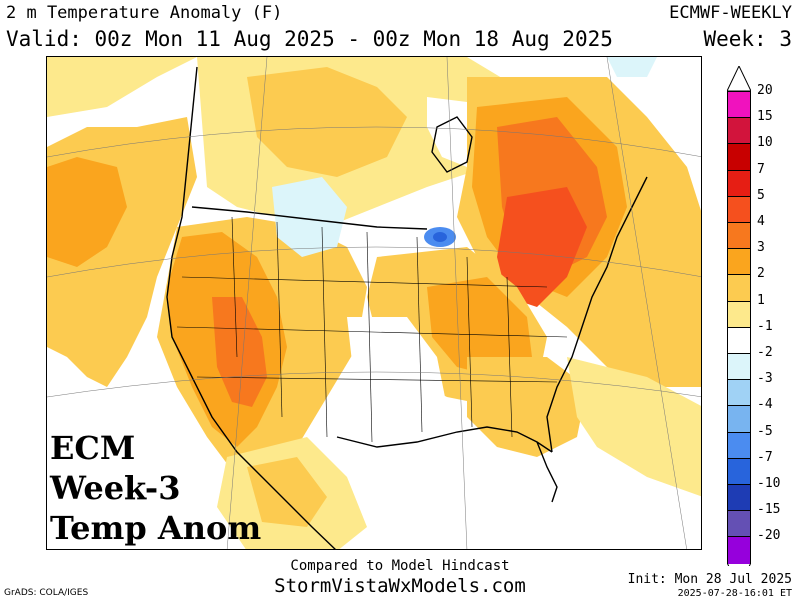 The height and width of the screenshot is (600, 800). I want to click on north-atlantic-cool, so click(632, 67).